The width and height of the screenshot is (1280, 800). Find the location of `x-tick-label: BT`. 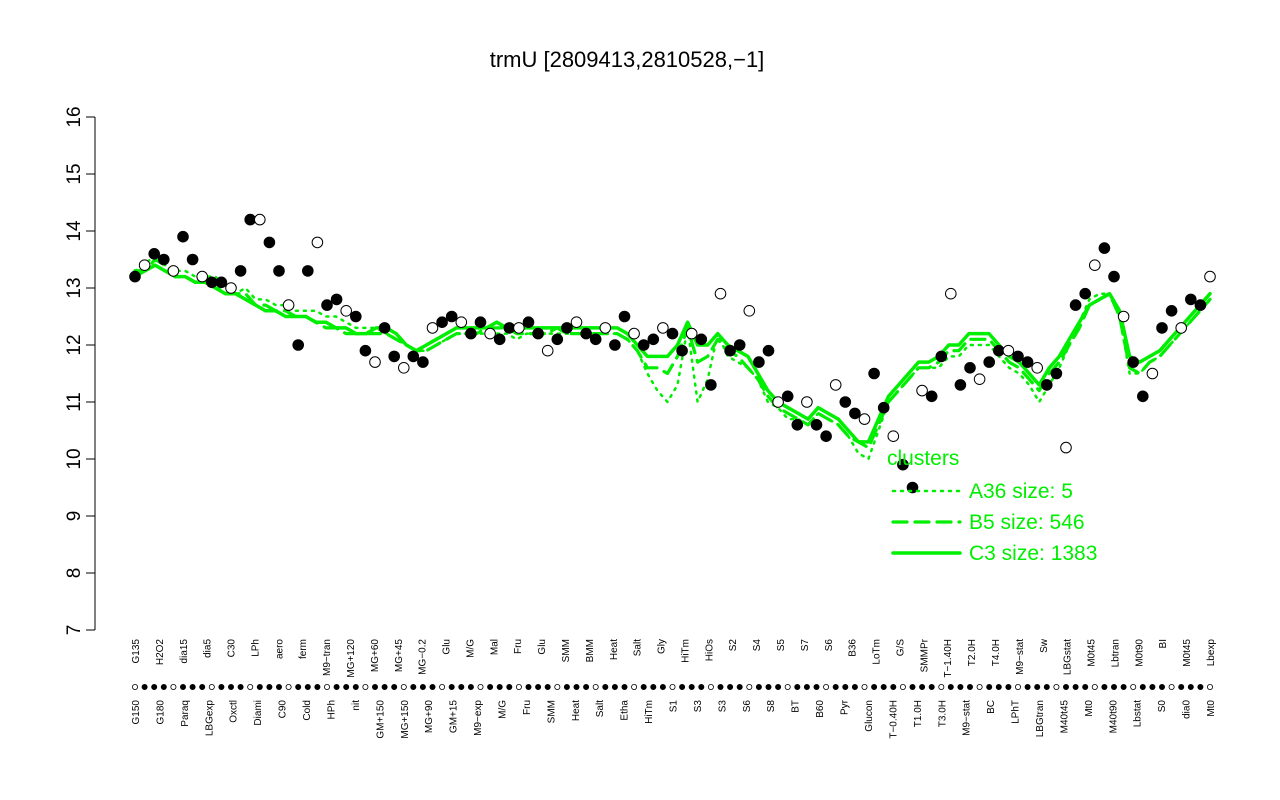

x-tick-label: BT is located at coordinates (796, 706).